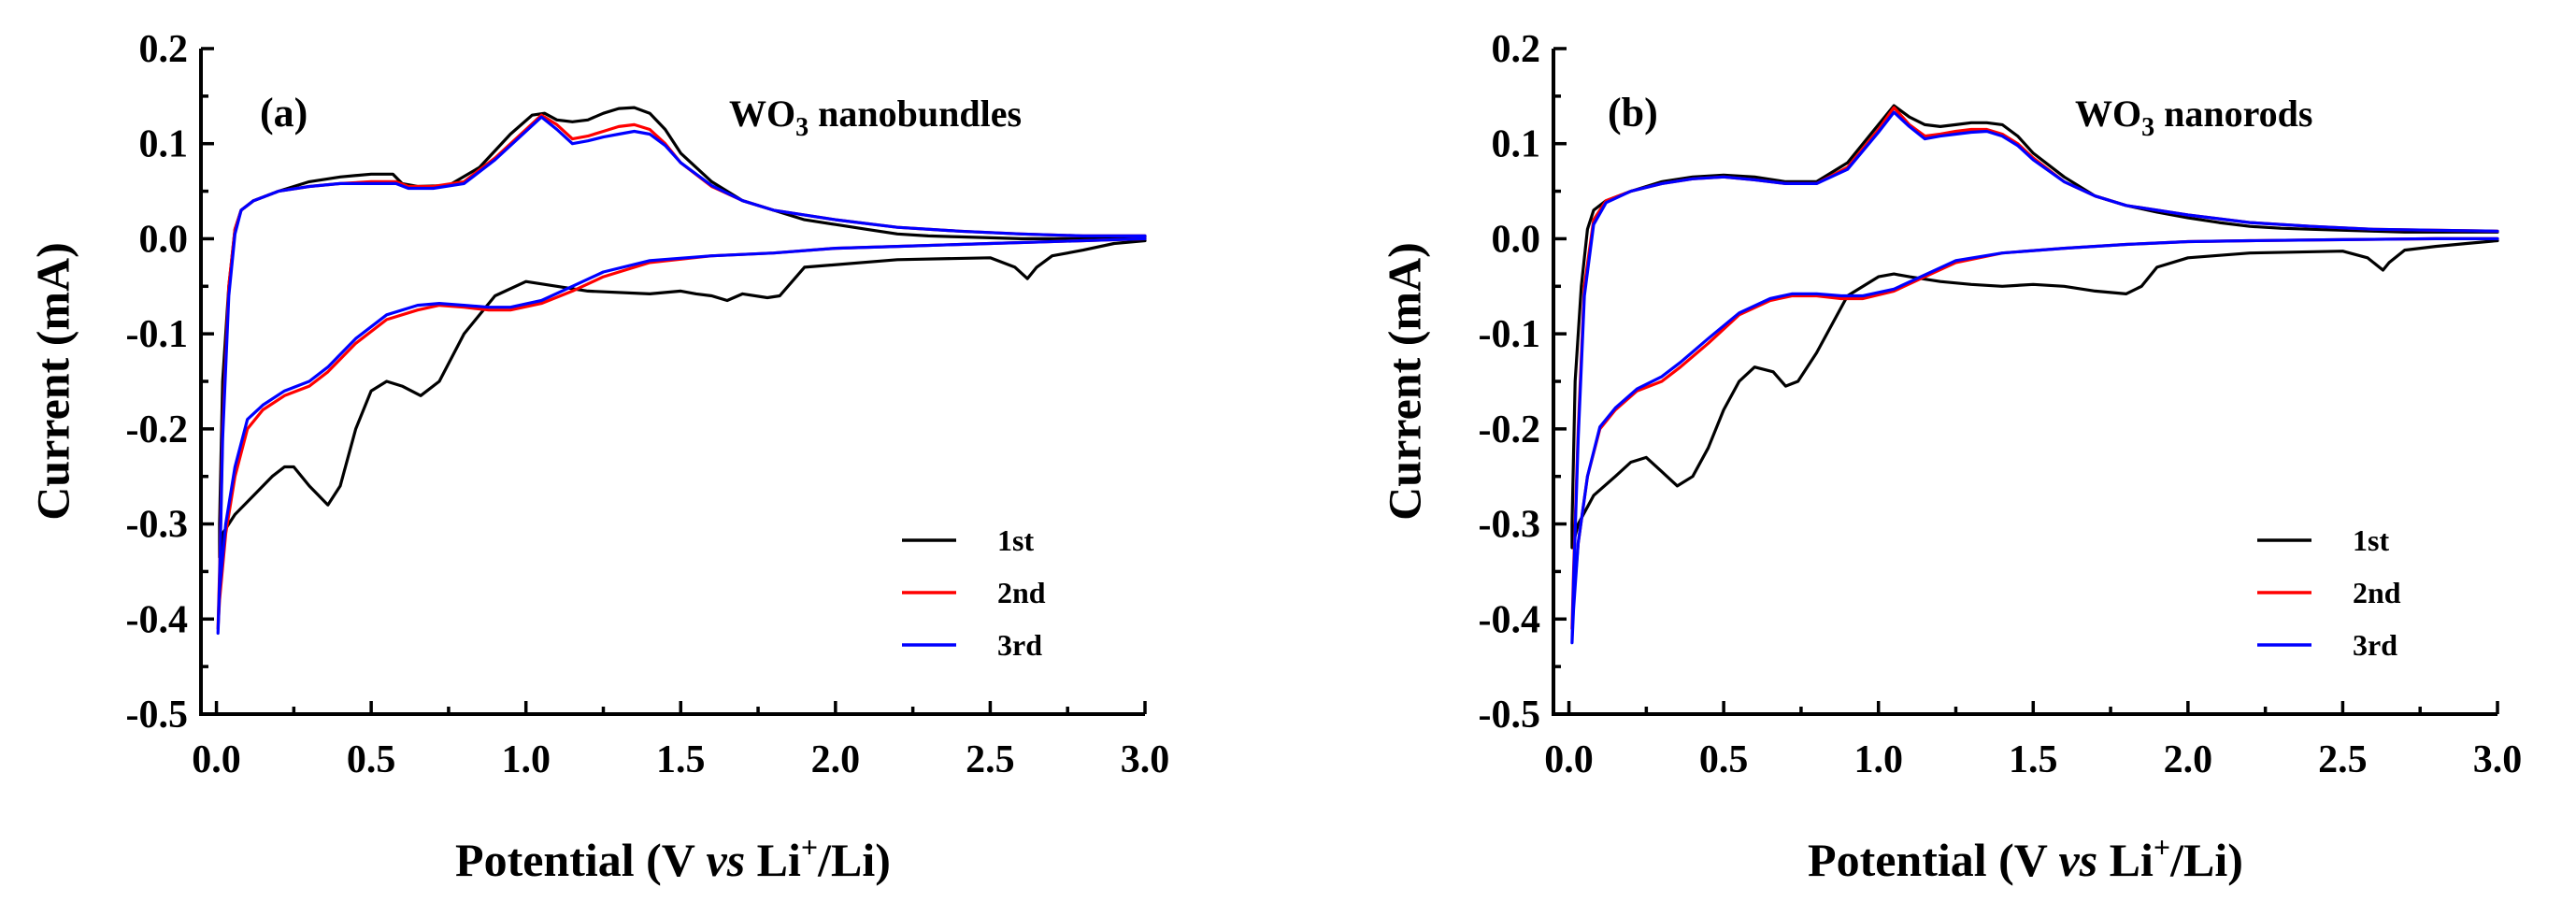 The width and height of the screenshot is (2576, 916). Describe the element at coordinates (2193, 117) in the screenshot. I see `sample-label: WO3 nanorods` at that location.